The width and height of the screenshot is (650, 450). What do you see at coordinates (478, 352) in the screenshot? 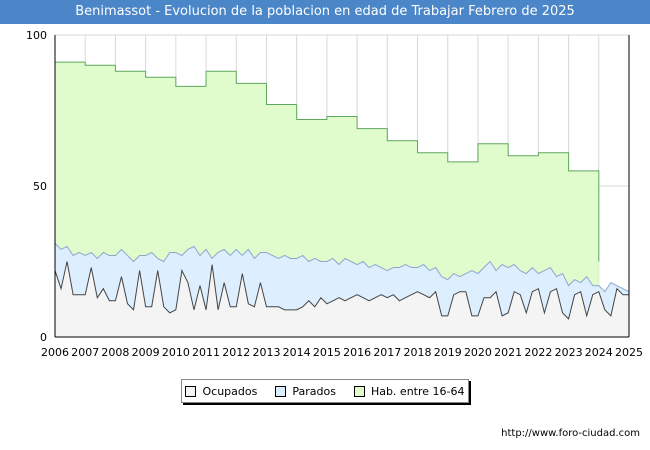
I see `x-tick-label: 2020` at bounding box center [478, 352].